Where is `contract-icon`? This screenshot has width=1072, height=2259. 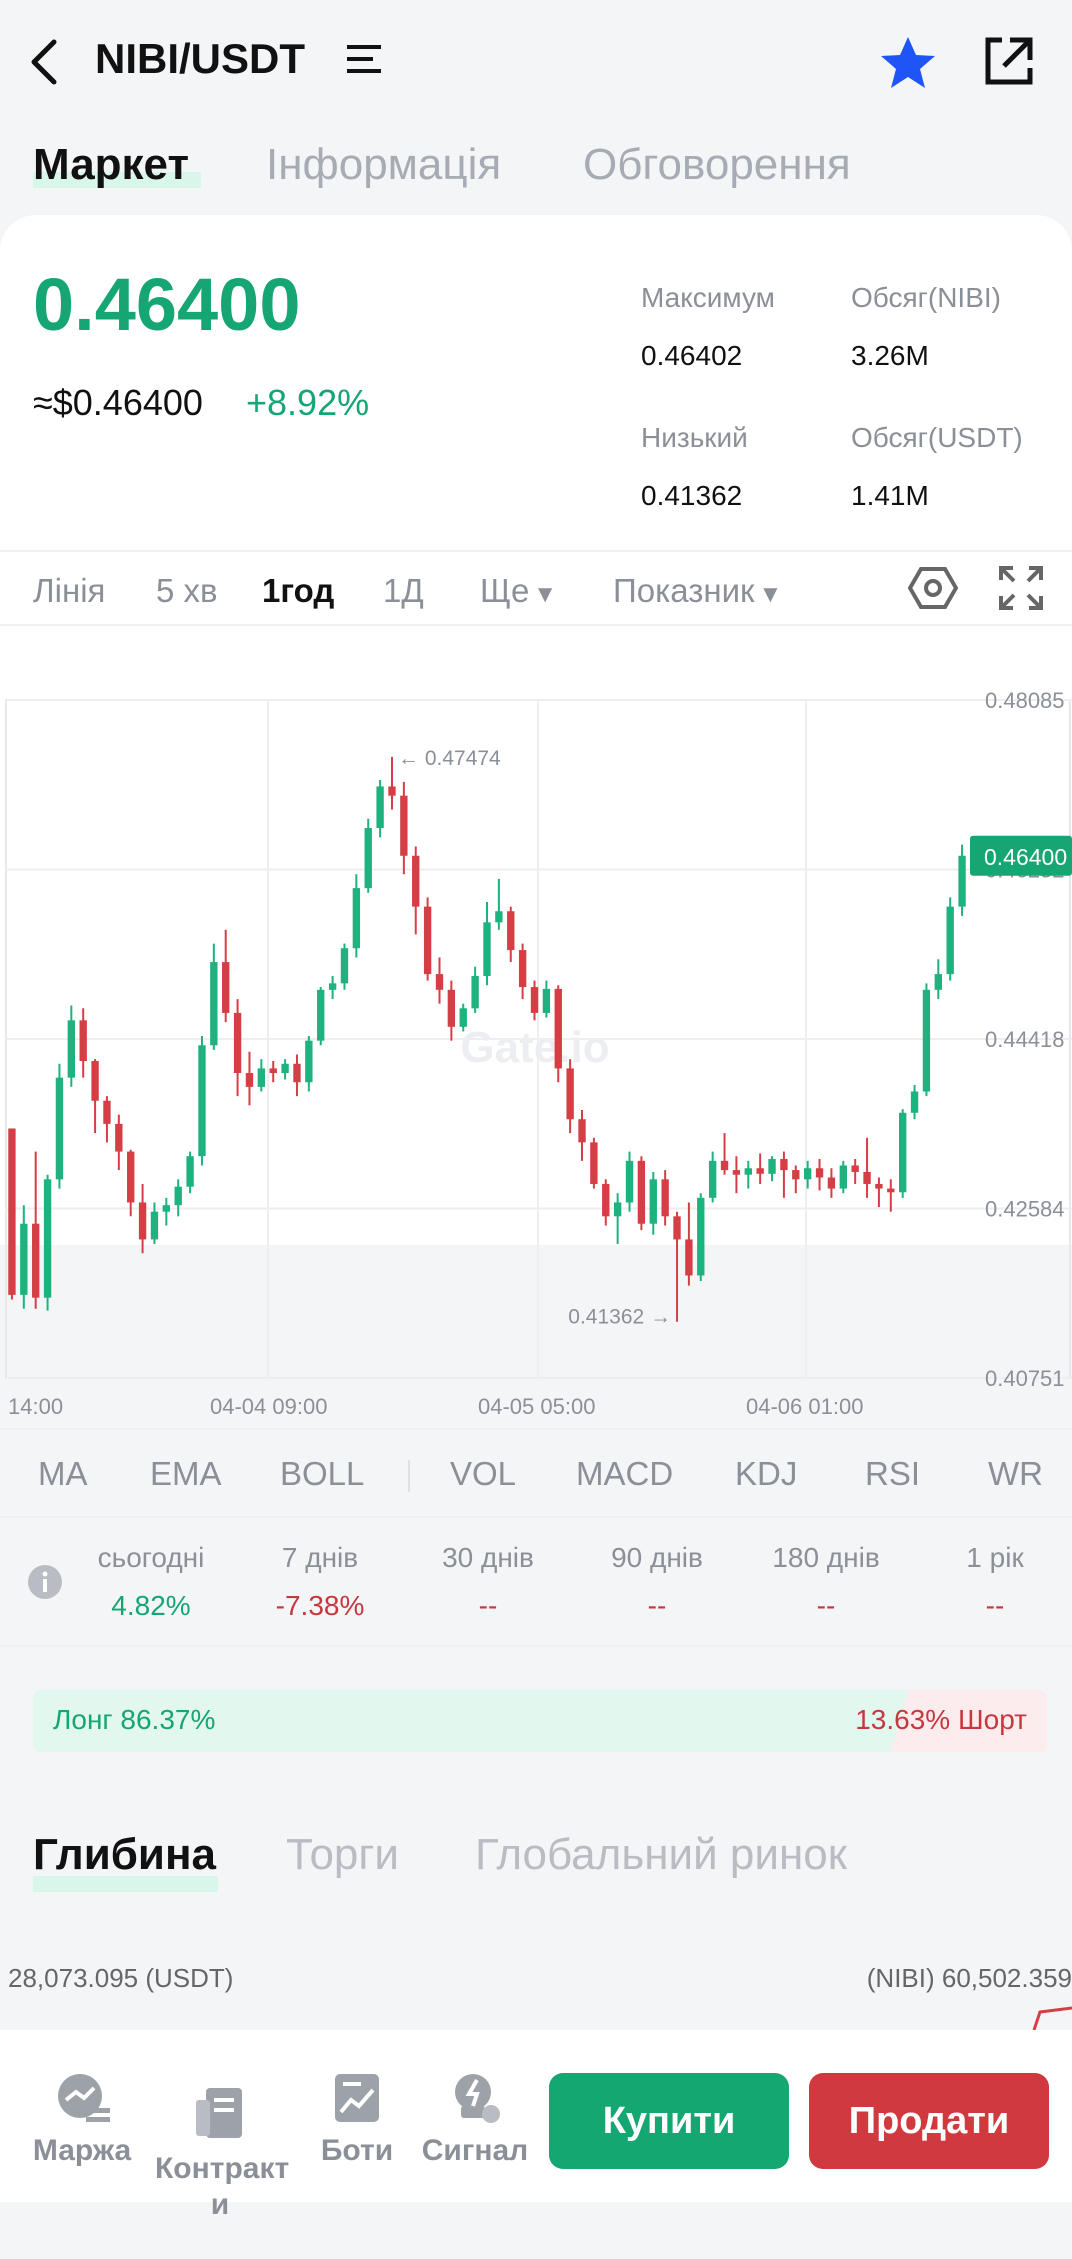
contract-icon is located at coordinates (219, 2113).